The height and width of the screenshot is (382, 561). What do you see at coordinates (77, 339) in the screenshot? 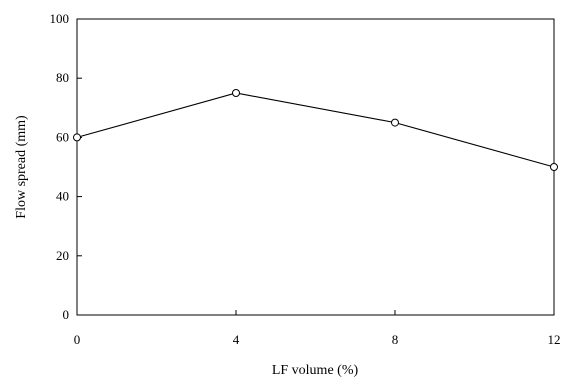
I see `x-tick-label: 0` at bounding box center [77, 339].